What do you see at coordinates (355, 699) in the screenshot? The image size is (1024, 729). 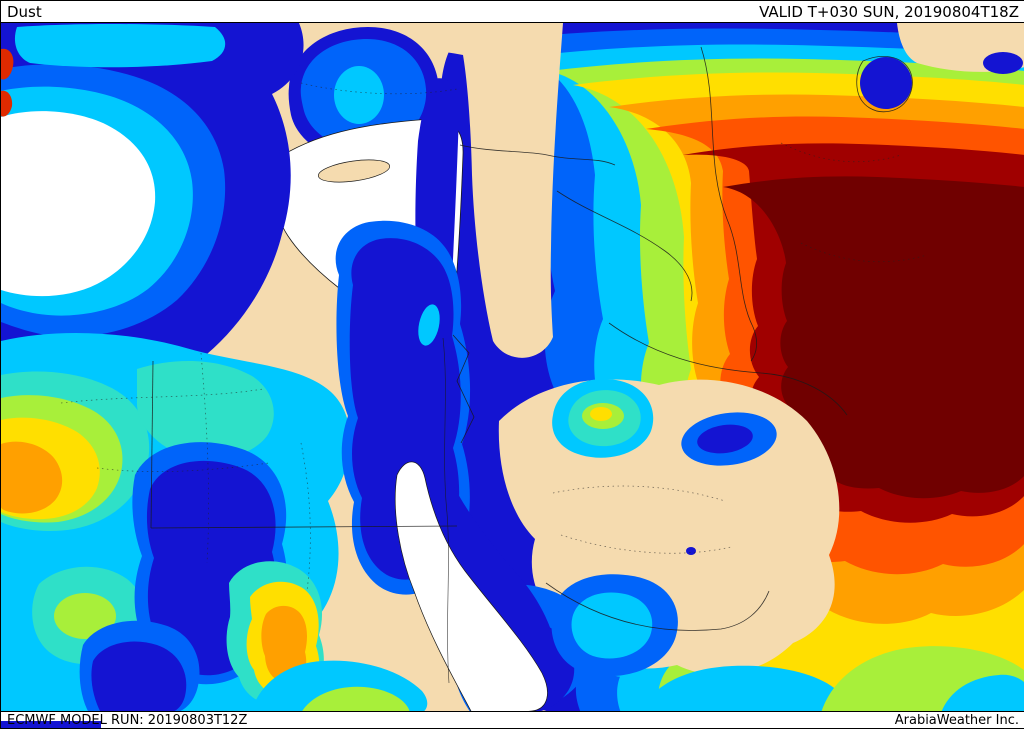 I see `bottom-green-tongue` at bounding box center [355, 699].